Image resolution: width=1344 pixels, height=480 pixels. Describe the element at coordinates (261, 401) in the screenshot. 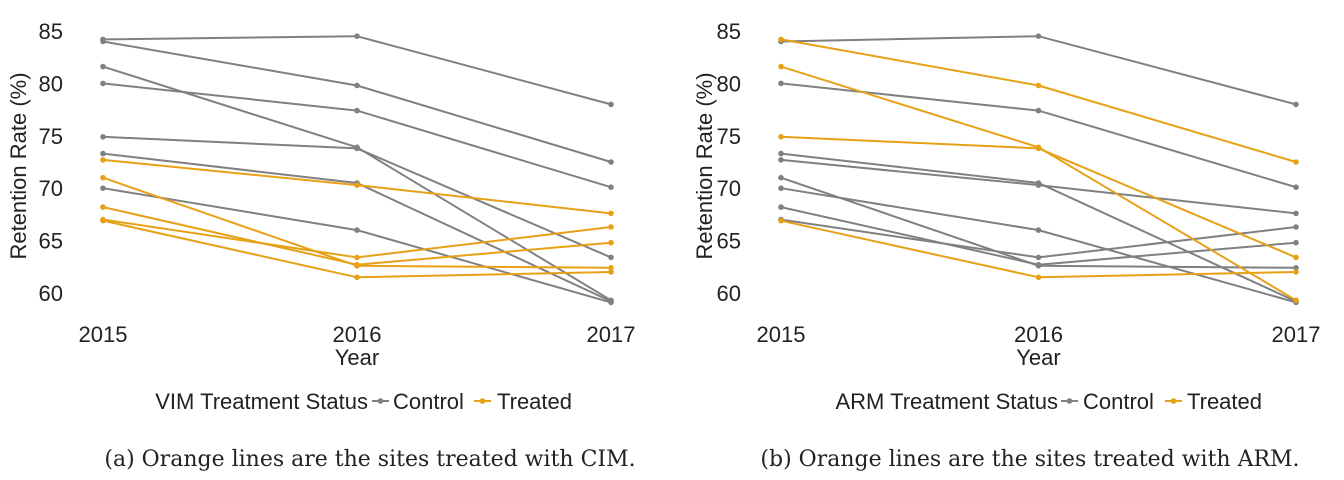

I see `legend-title: VIM Treatment Status` at that location.